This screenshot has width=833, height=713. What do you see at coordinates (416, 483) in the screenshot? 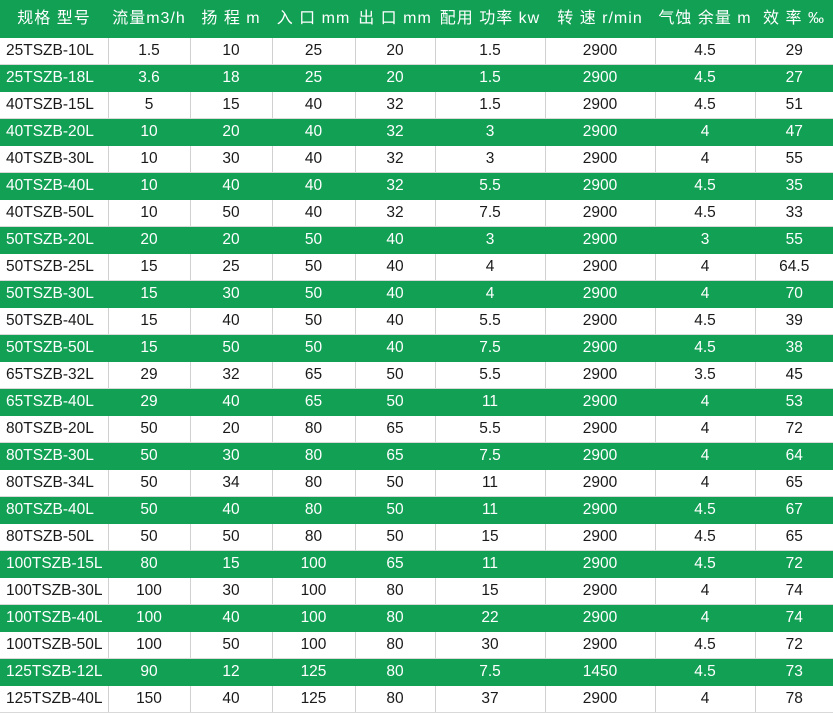
I see `table-row: 80TSZB-34L 50 34 80 50 11 2900 4 65` at bounding box center [416, 483].